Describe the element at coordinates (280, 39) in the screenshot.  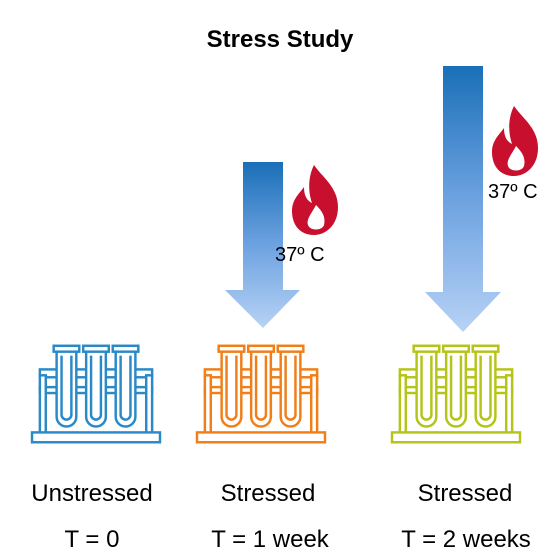
I see `title: Stress Study` at that location.